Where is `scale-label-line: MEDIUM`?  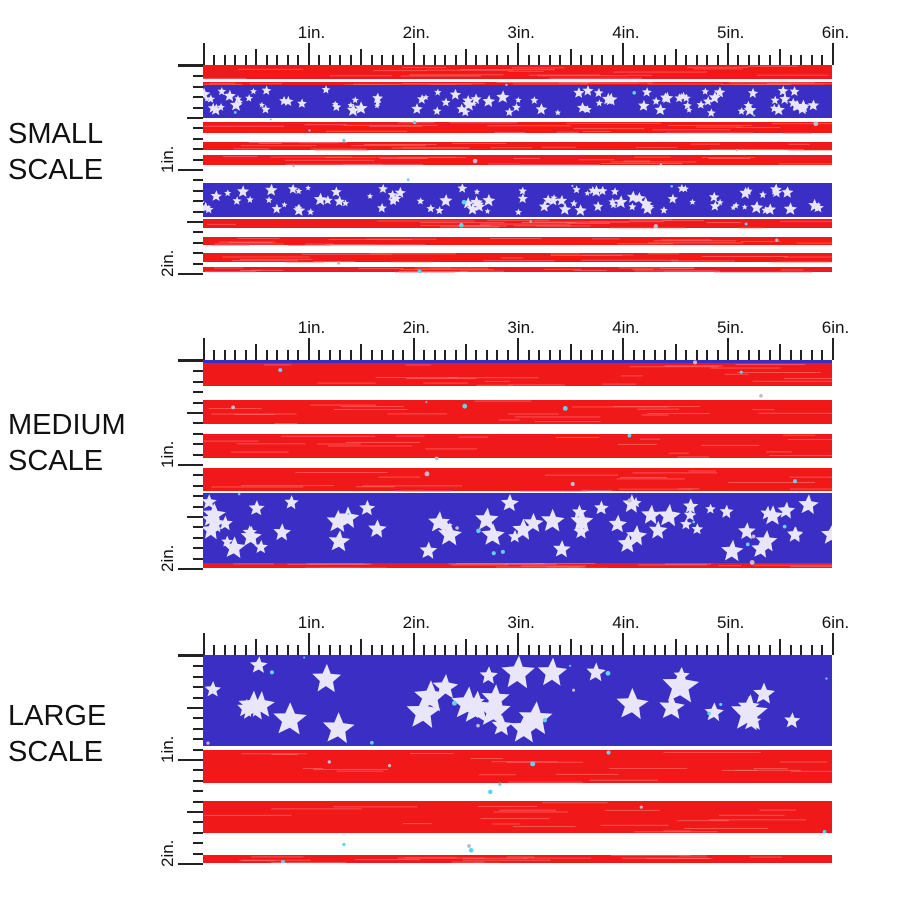
scale-label-line: MEDIUM is located at coordinates (67, 425).